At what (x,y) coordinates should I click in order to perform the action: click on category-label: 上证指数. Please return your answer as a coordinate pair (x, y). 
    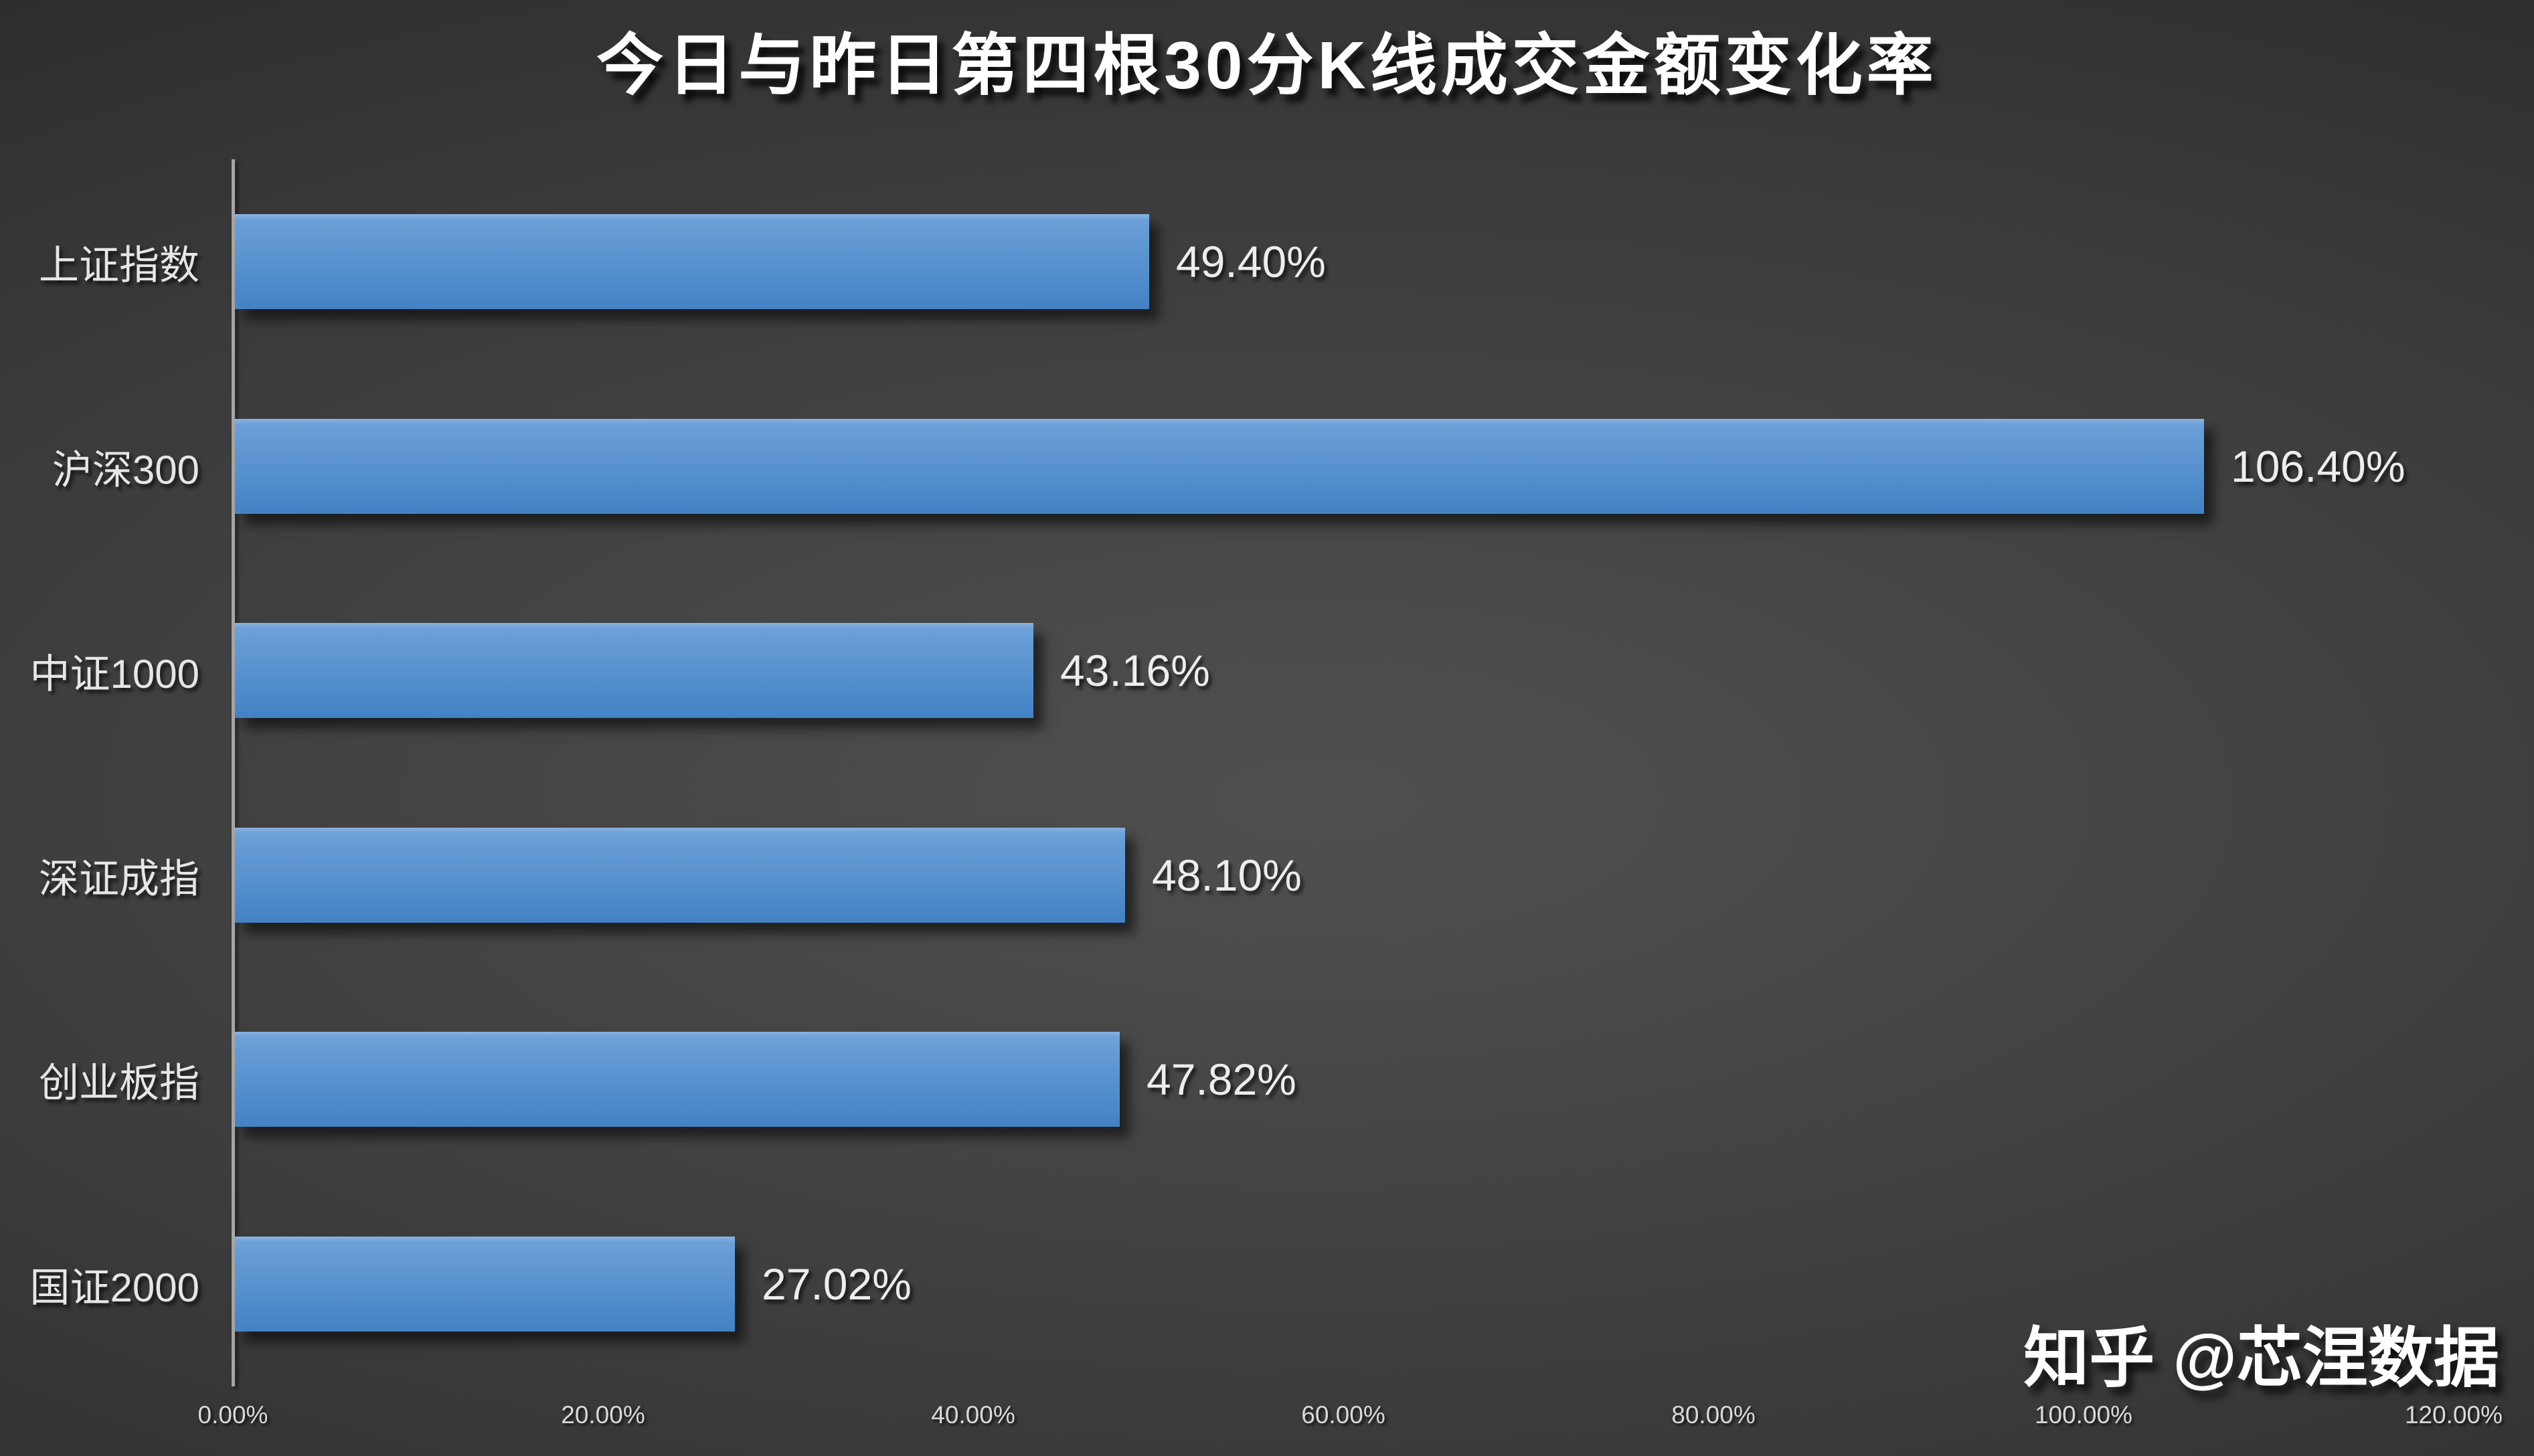
    Looking at the image, I should click on (119, 265).